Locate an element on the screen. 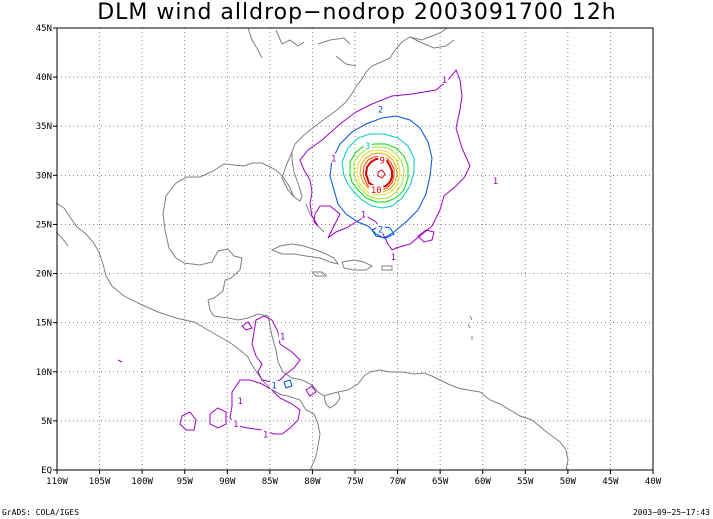  island-jamaica is located at coordinates (319, 274).